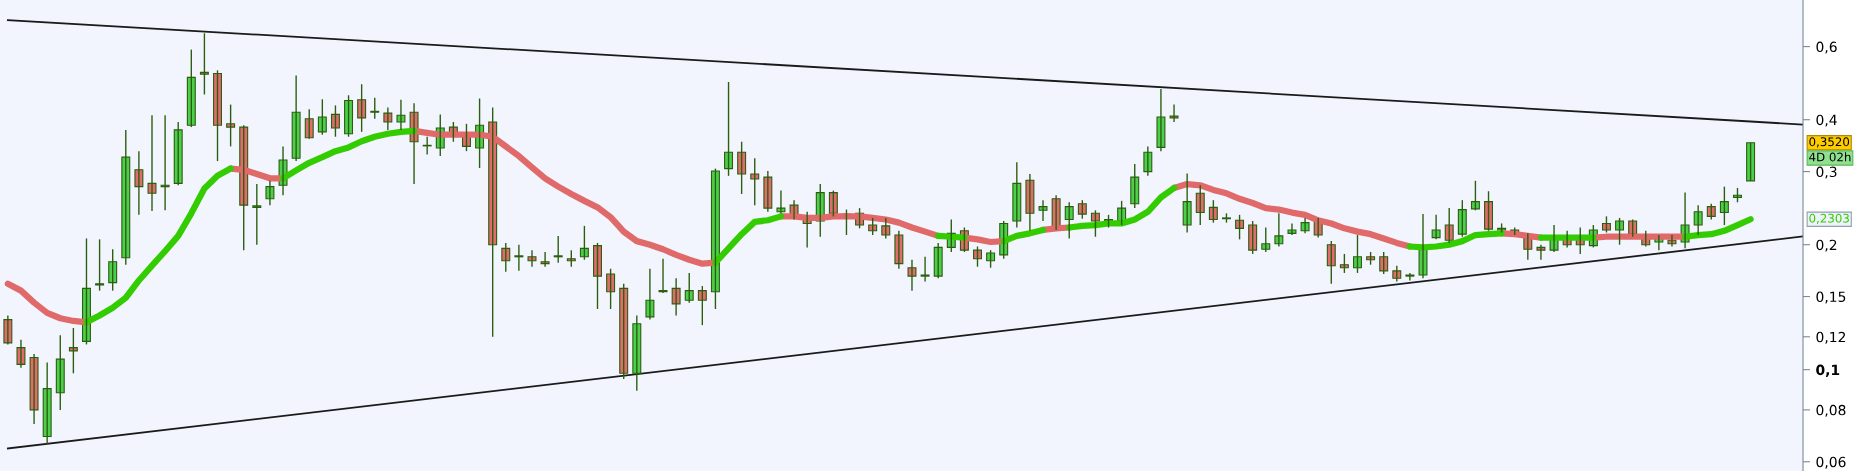  Describe the element at coordinates (1831, 410) in the screenshot. I see `y-tick-label: 0,08` at that location.